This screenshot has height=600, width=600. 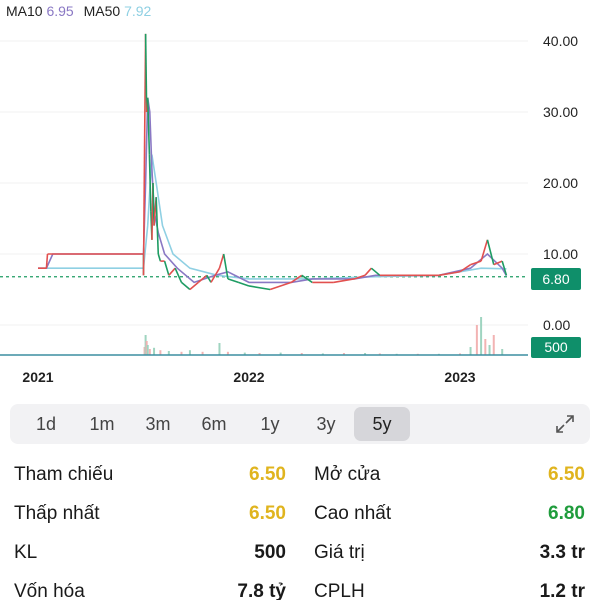 What do you see at coordinates (64, 474) in the screenshot?
I see `stat-label: Tham chiếu` at bounding box center [64, 474].